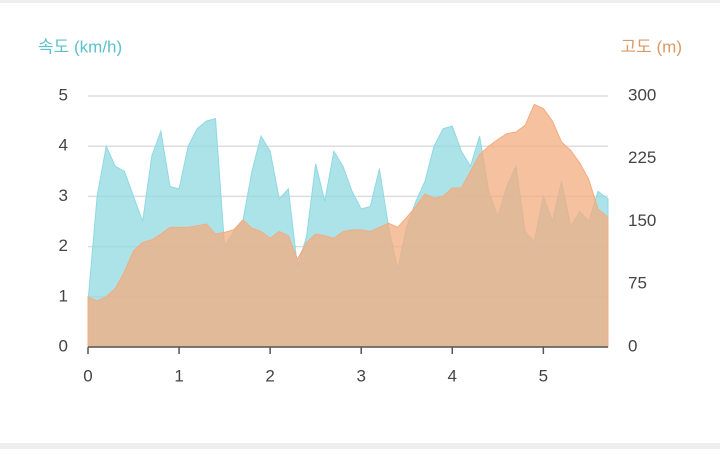 The height and width of the screenshot is (454, 720). I want to click on y-tick-label: 3, so click(63, 195).